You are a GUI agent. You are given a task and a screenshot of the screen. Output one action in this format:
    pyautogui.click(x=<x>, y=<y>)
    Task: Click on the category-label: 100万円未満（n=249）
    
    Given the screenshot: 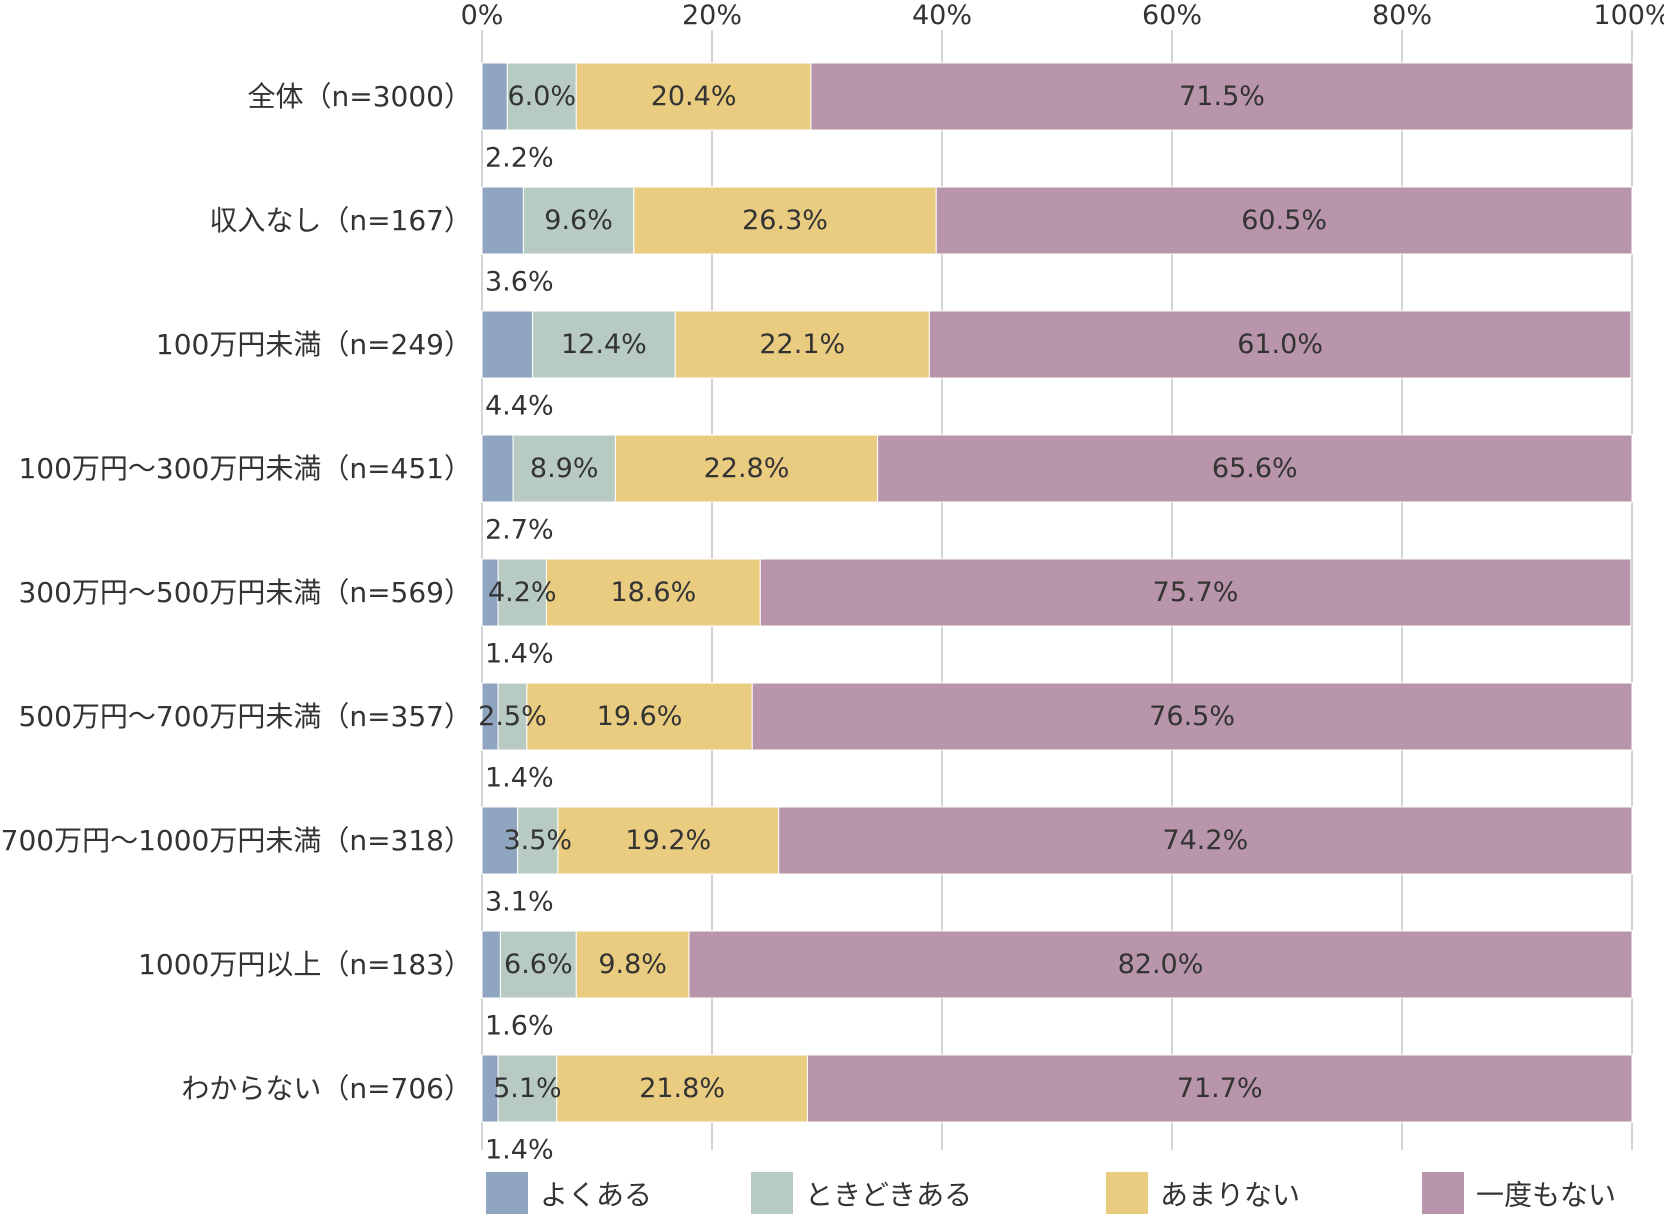 What is the action you would take?
    pyautogui.click(x=314, y=344)
    